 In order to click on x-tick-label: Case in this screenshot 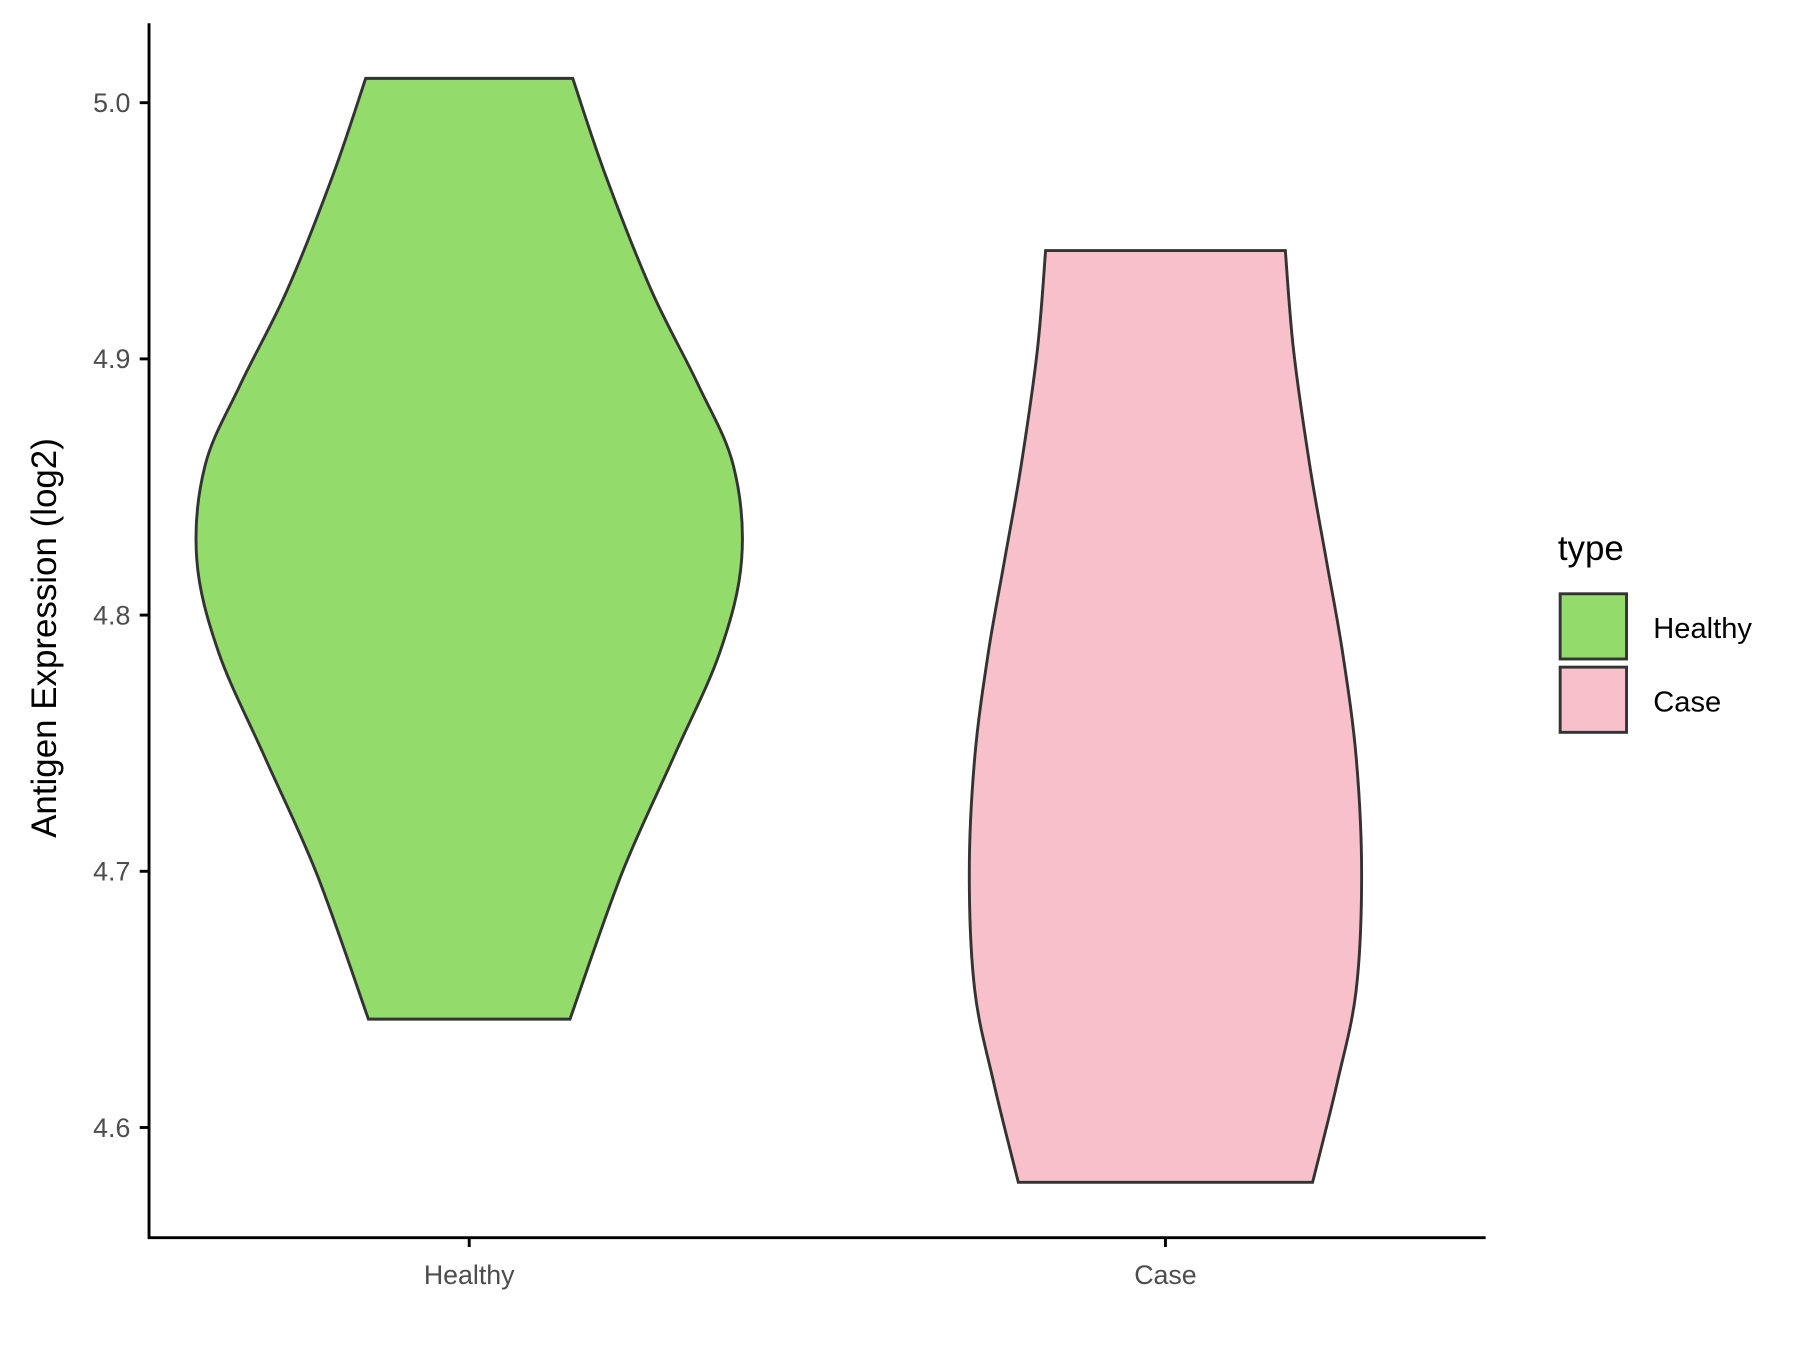, I will do `click(1165, 1275)`.